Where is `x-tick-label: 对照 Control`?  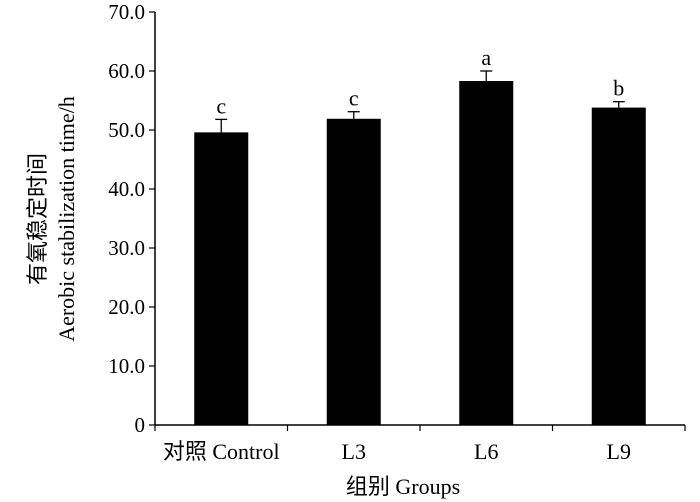 x-tick-label: 对照 Control is located at coordinates (221, 451).